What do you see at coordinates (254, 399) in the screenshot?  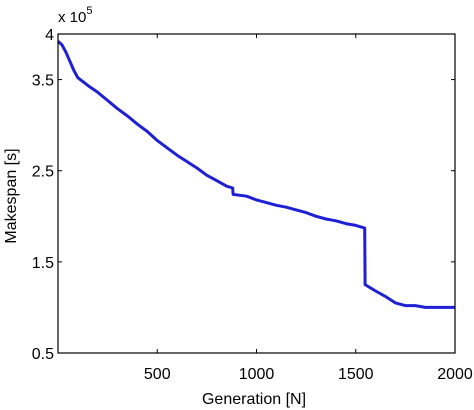 I see `x-axis-label: Generation [N]` at bounding box center [254, 399].